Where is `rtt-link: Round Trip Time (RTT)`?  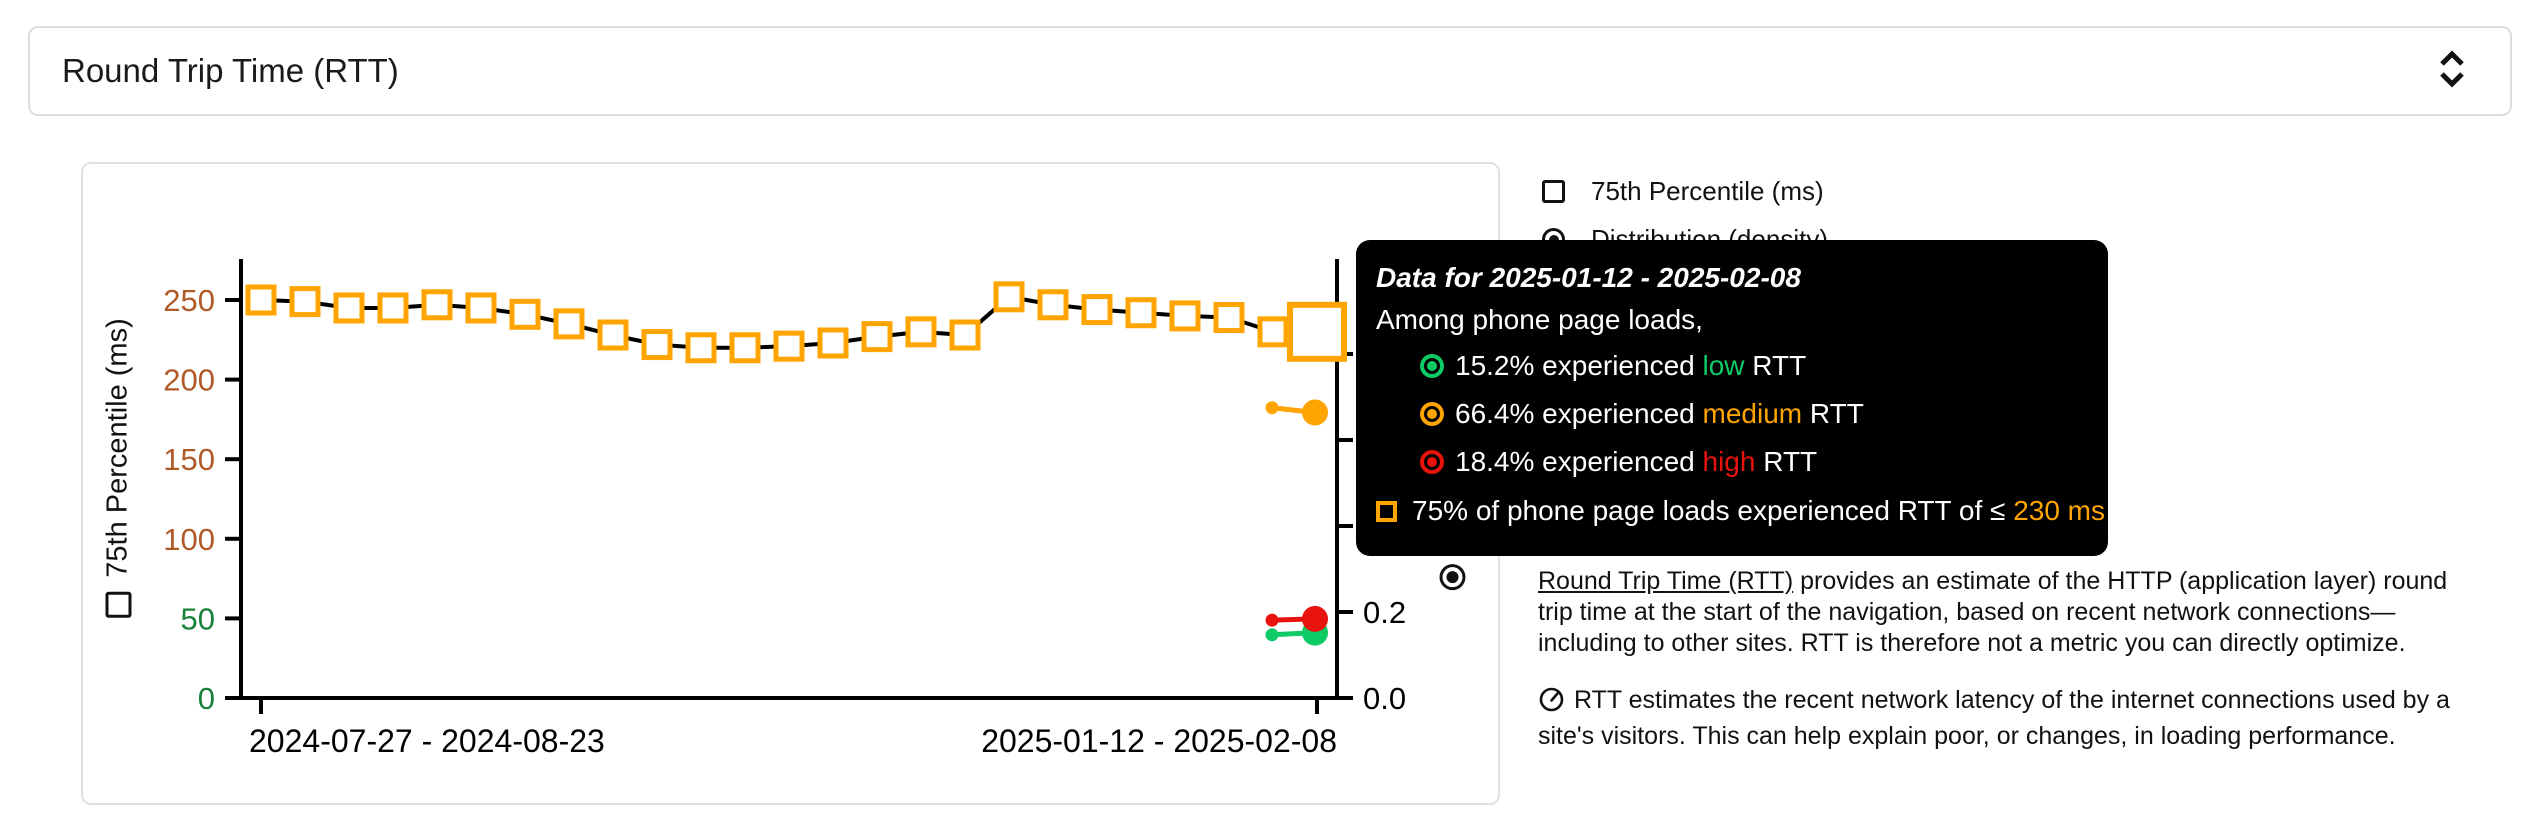
rtt-link: Round Trip Time (RTT) is located at coordinates (1666, 581).